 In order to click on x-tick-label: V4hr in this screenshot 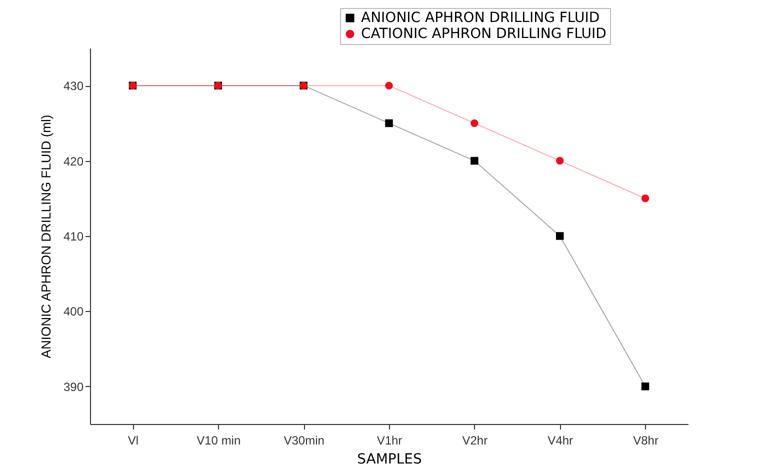, I will do `click(561, 441)`.